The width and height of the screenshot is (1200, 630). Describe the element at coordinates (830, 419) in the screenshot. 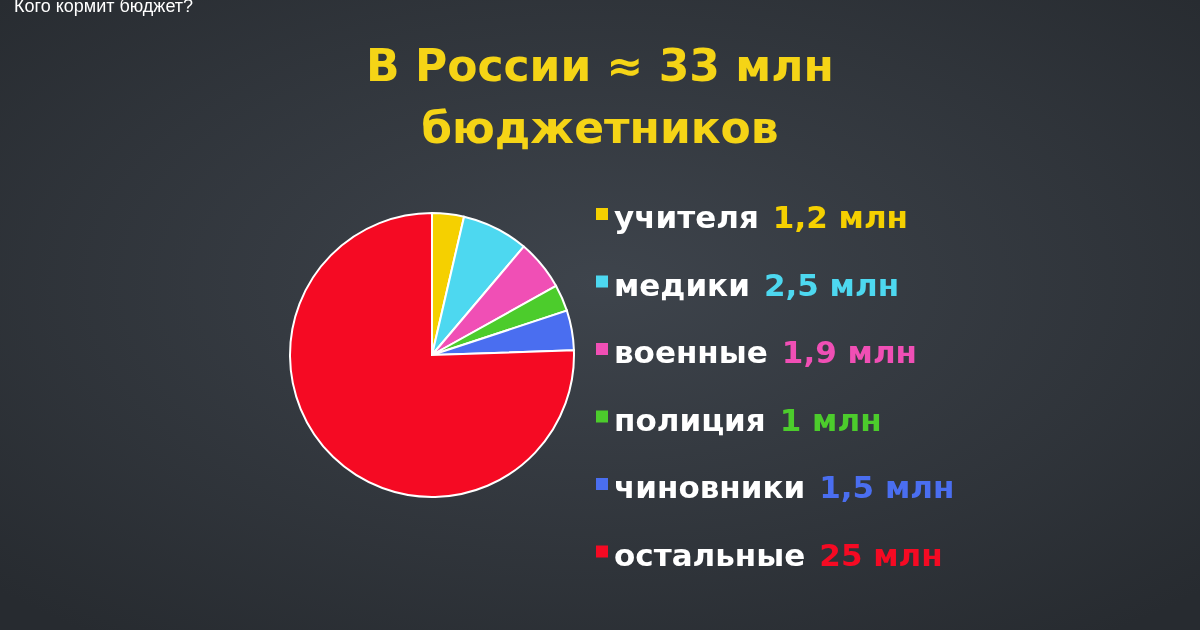

I see `data-label: 1 млн` at that location.